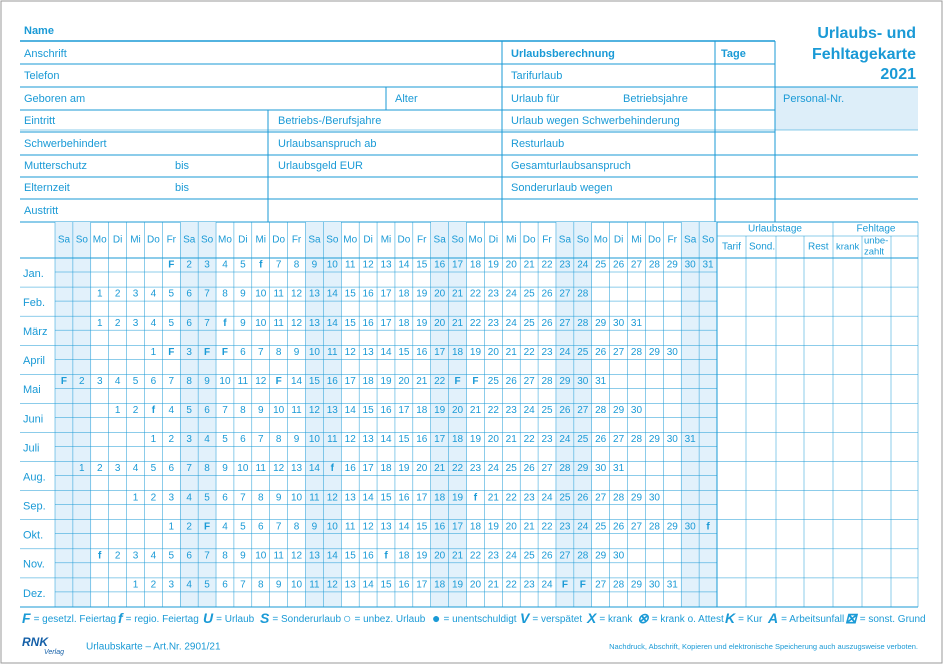 Image resolution: width=945 pixels, height=667 pixels. I want to click on day-number: 13, so click(369, 352).